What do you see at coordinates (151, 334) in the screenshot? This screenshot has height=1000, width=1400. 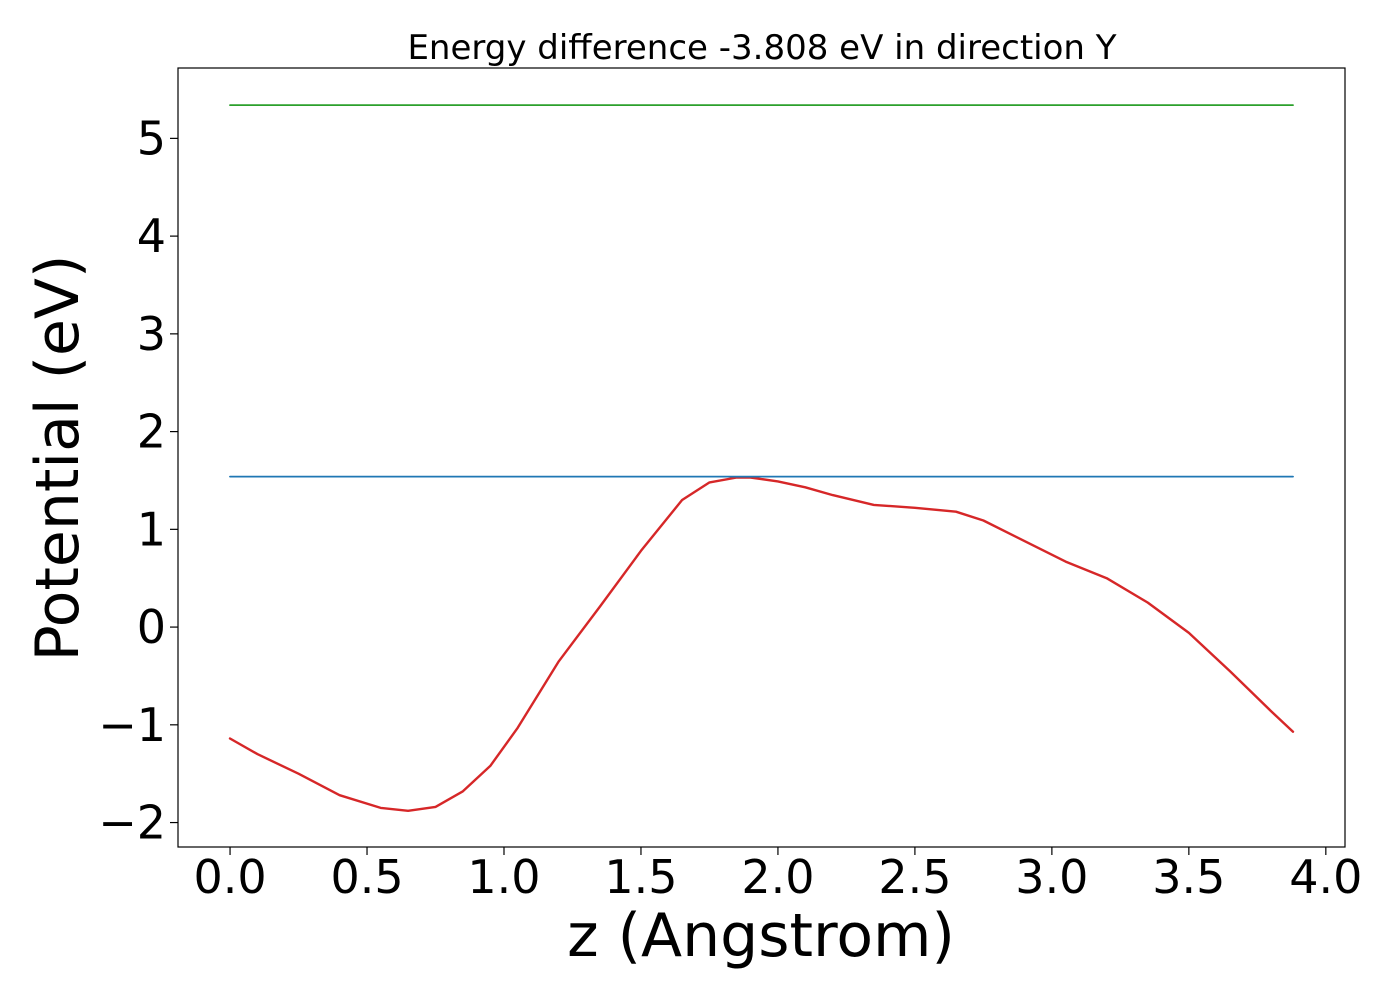 I see `y-tick-label: 3` at bounding box center [151, 334].